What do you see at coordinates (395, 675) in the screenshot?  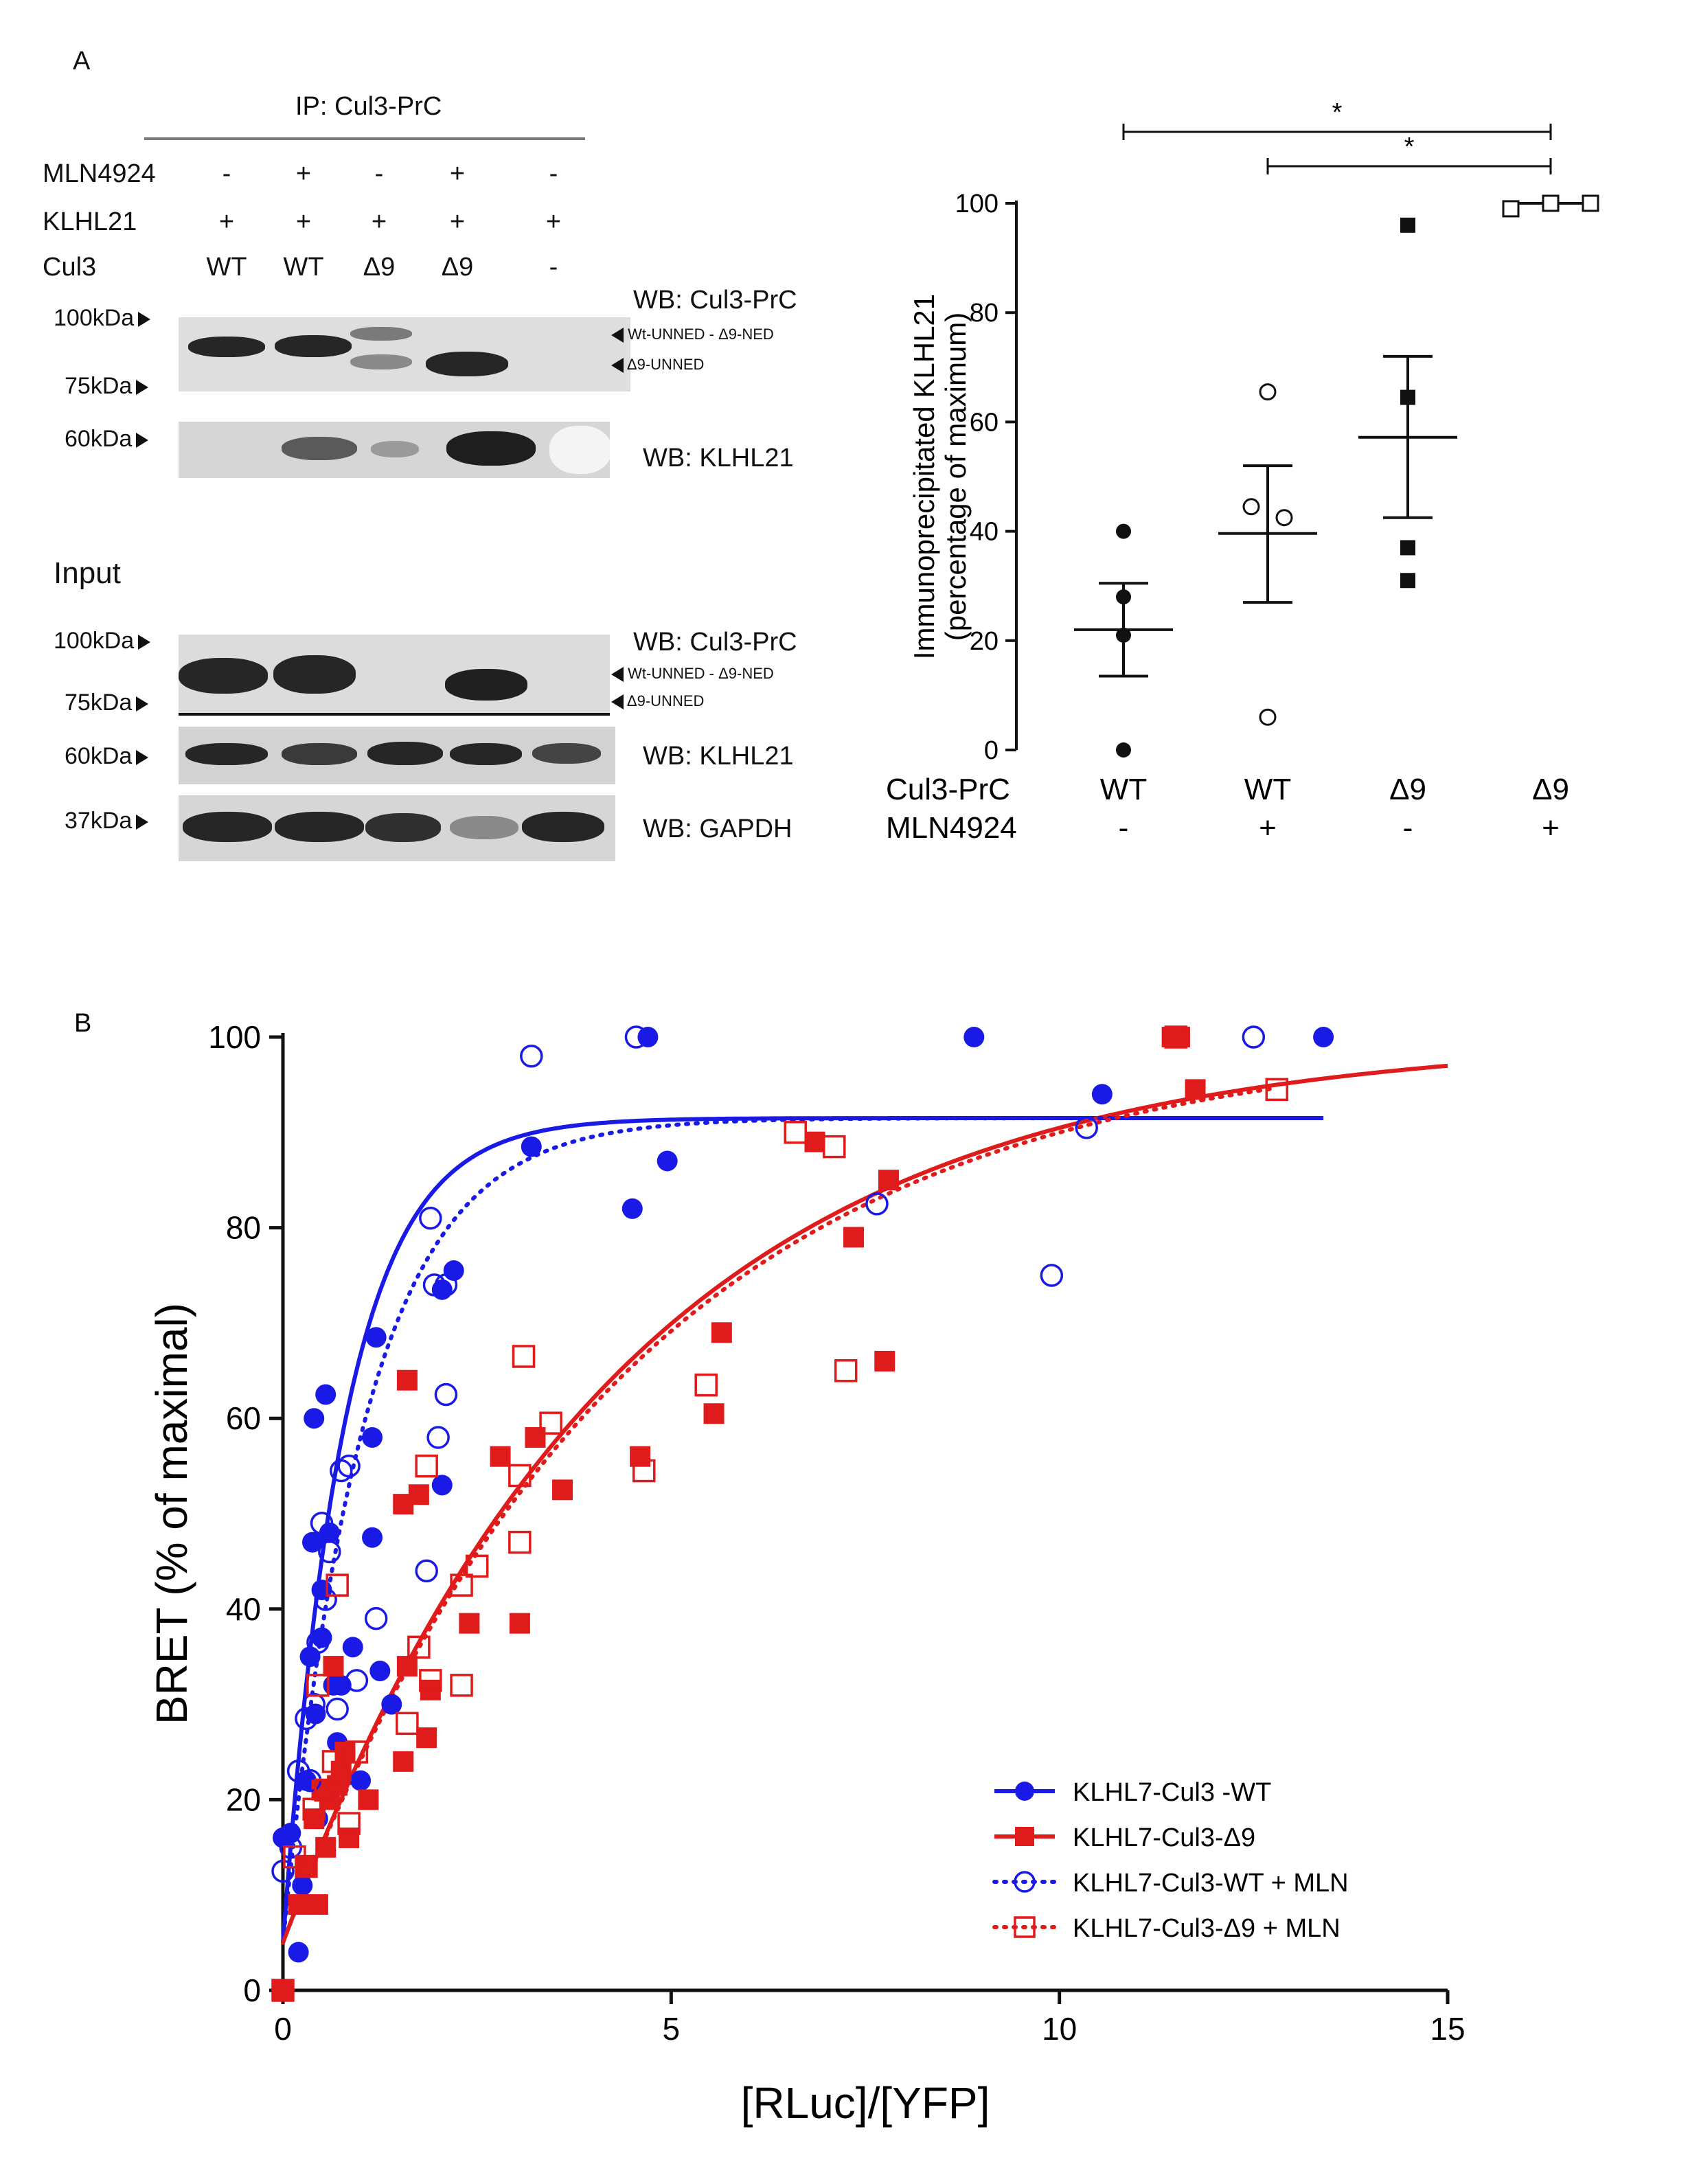 I see `input-cul3-blot` at bounding box center [395, 675].